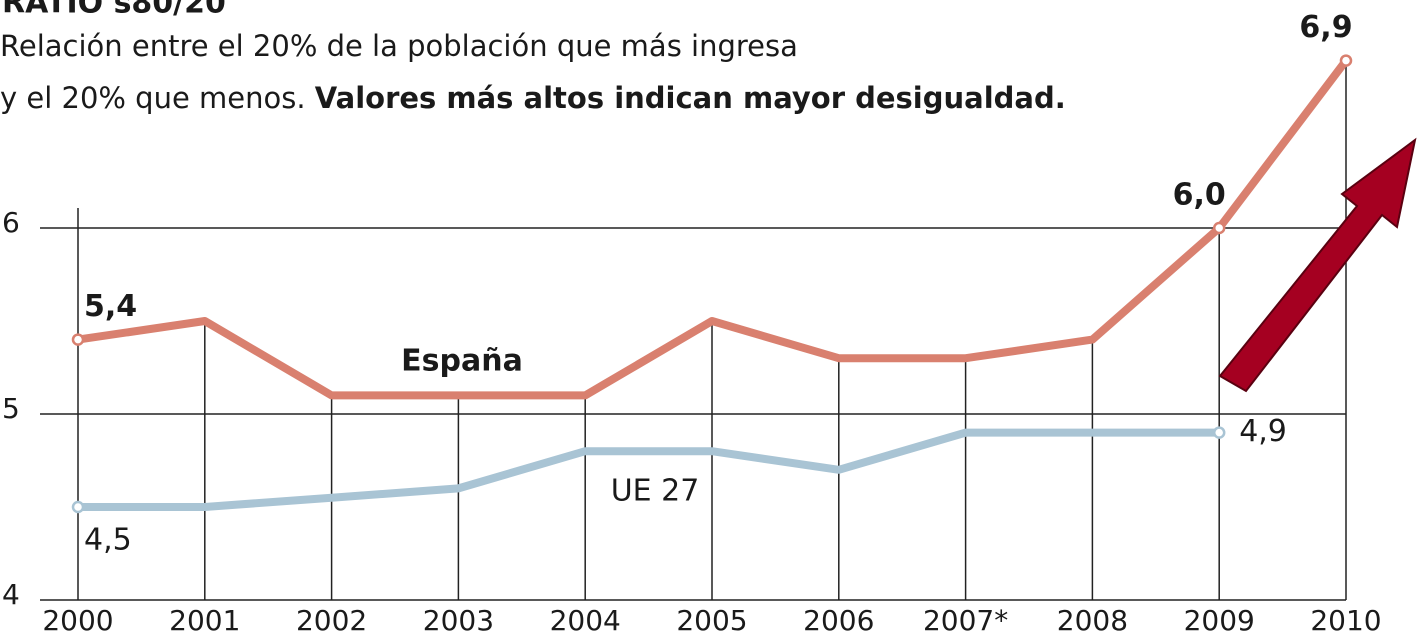 The width and height of the screenshot is (1417, 641). What do you see at coordinates (77, 620) in the screenshot?
I see `x-tick-label: 2000` at bounding box center [77, 620].